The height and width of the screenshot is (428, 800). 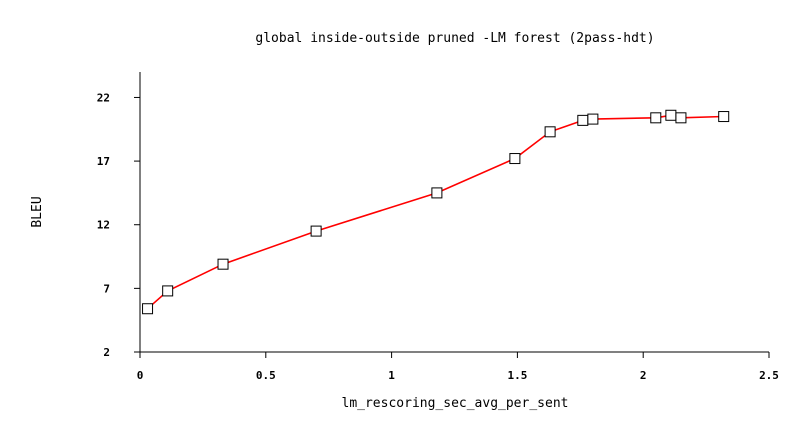 I want to click on y-tick-label: 17, so click(x=103, y=161).